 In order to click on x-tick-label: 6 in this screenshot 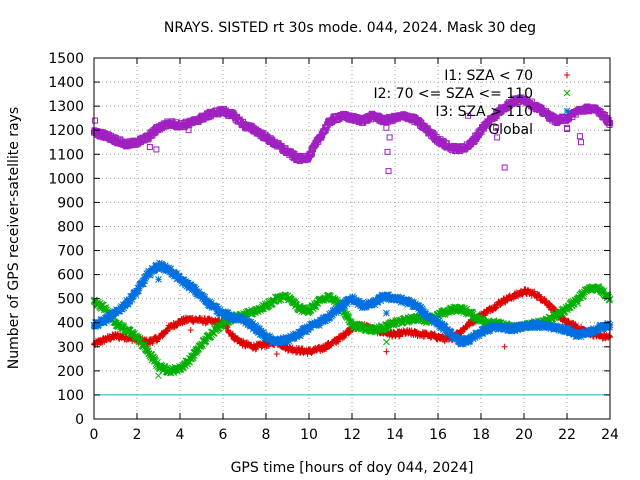, I will do `click(223, 435)`.